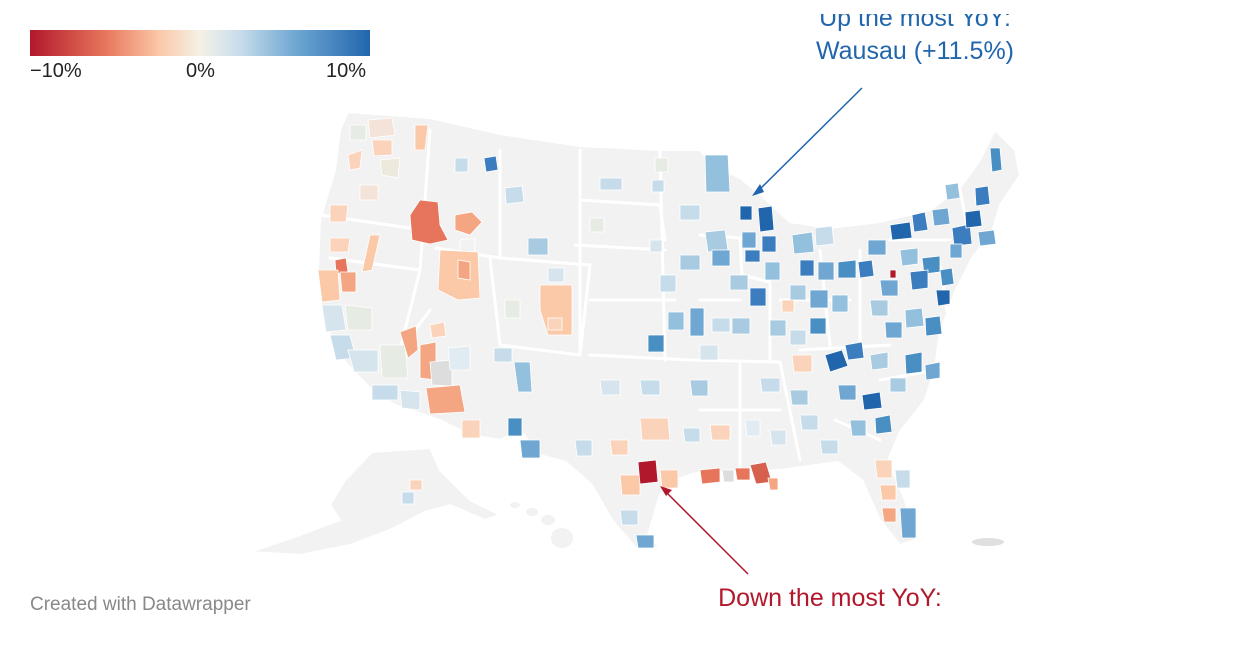 The image size is (1260, 660). I want to click on callout-down-most: Down the most YoY:, so click(830, 598).